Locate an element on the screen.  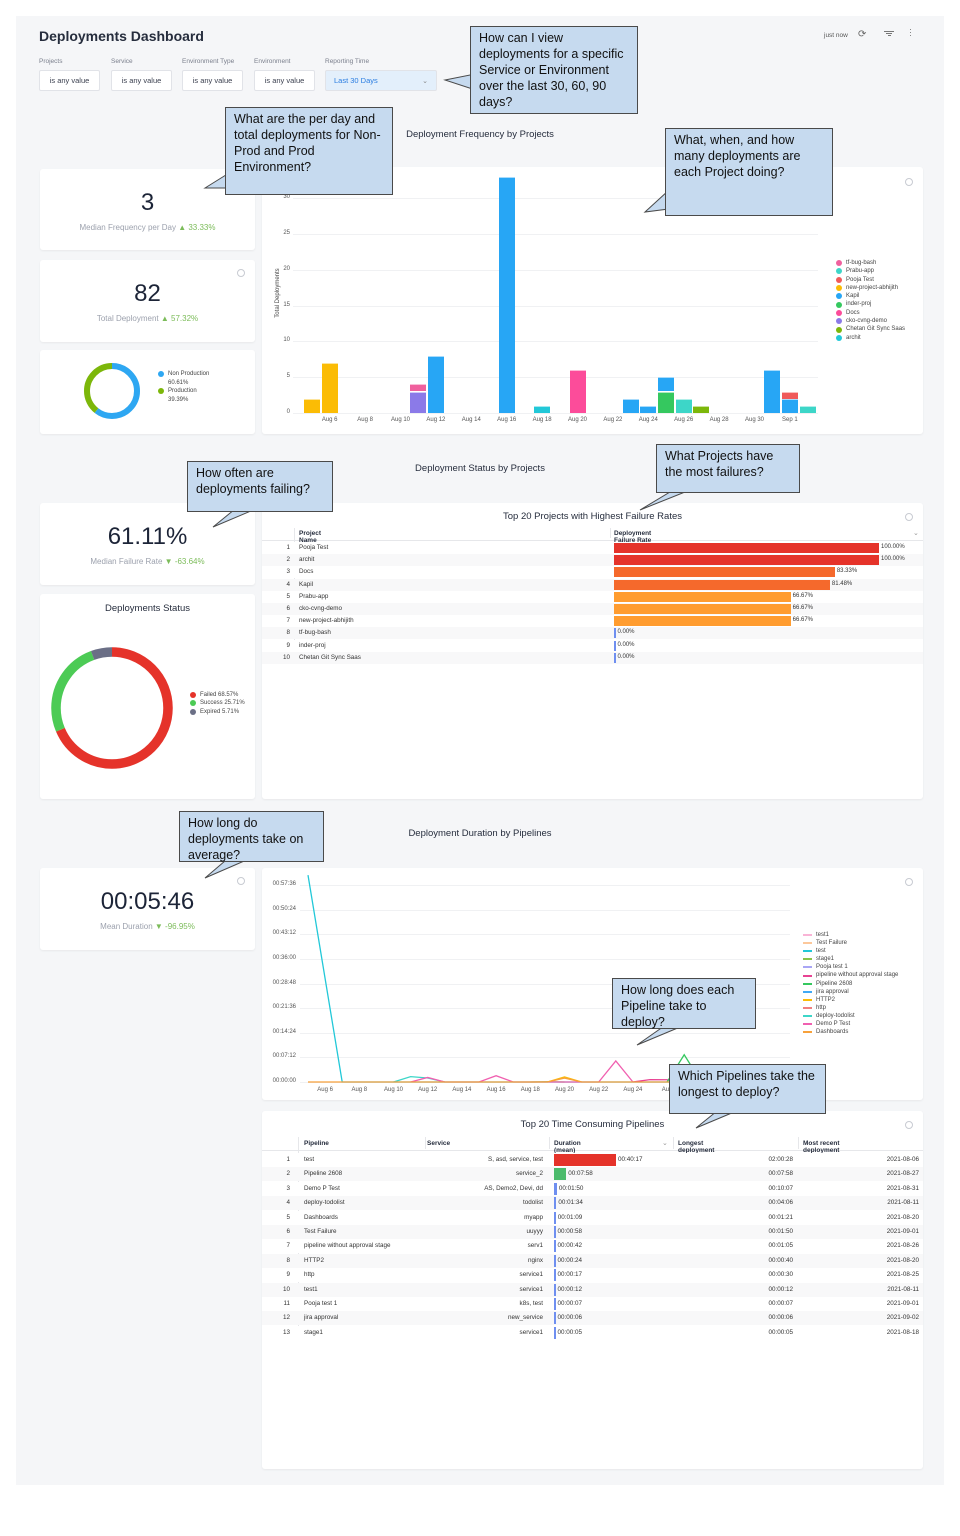
filter-environment-dropdown: is any value is located at coordinates (284, 80).